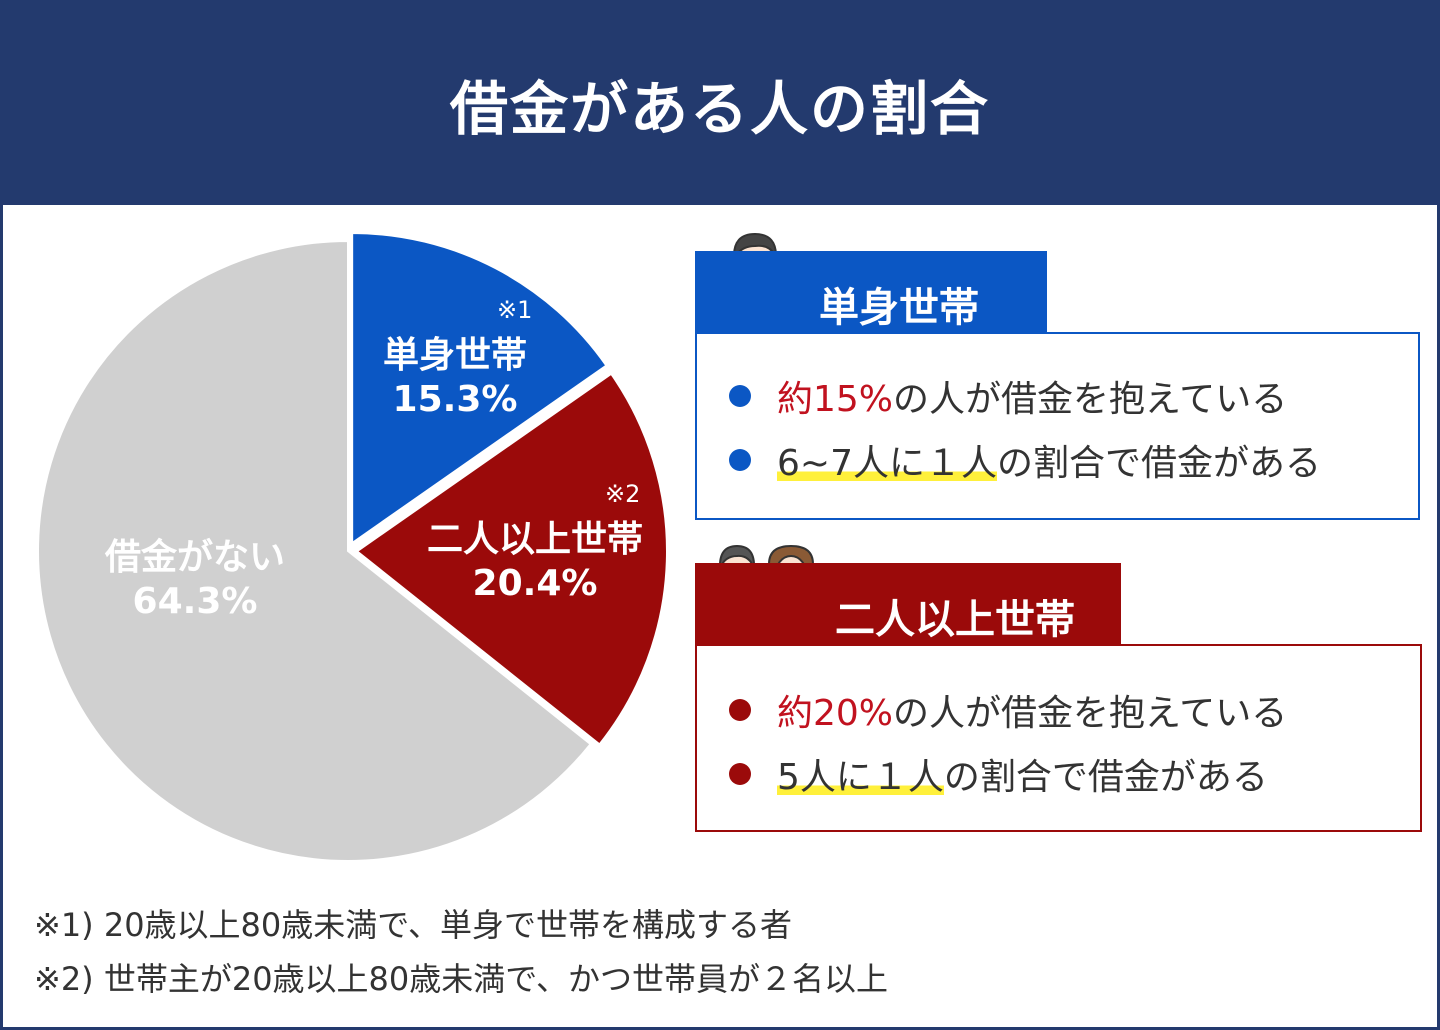 The height and width of the screenshot is (1030, 1440). I want to click on single-slice-name: 単身世帯, so click(454, 355).